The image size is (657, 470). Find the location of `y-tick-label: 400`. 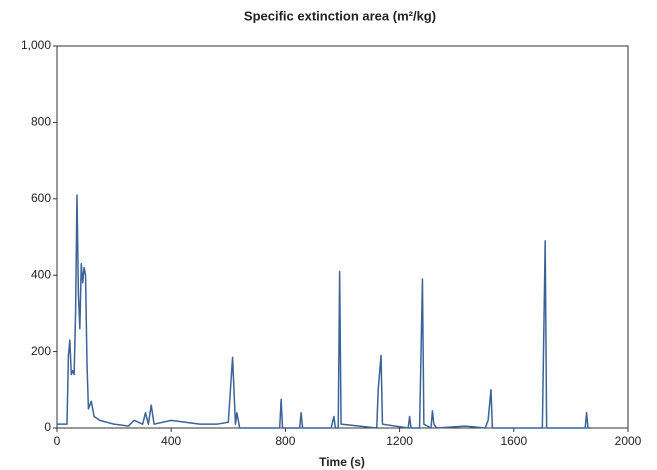

y-tick-label: 400 is located at coordinates (41, 274).